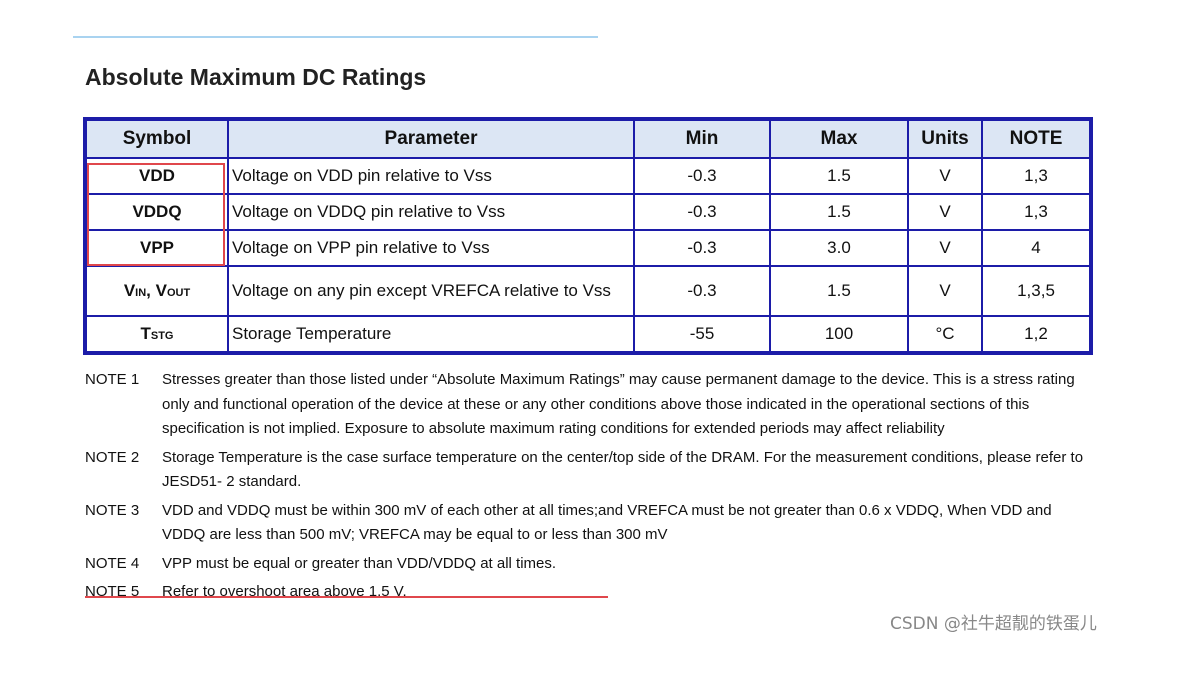 This screenshot has width=1200, height=675. Describe the element at coordinates (157, 175) in the screenshot. I see `symbol-text: VDD` at that location.